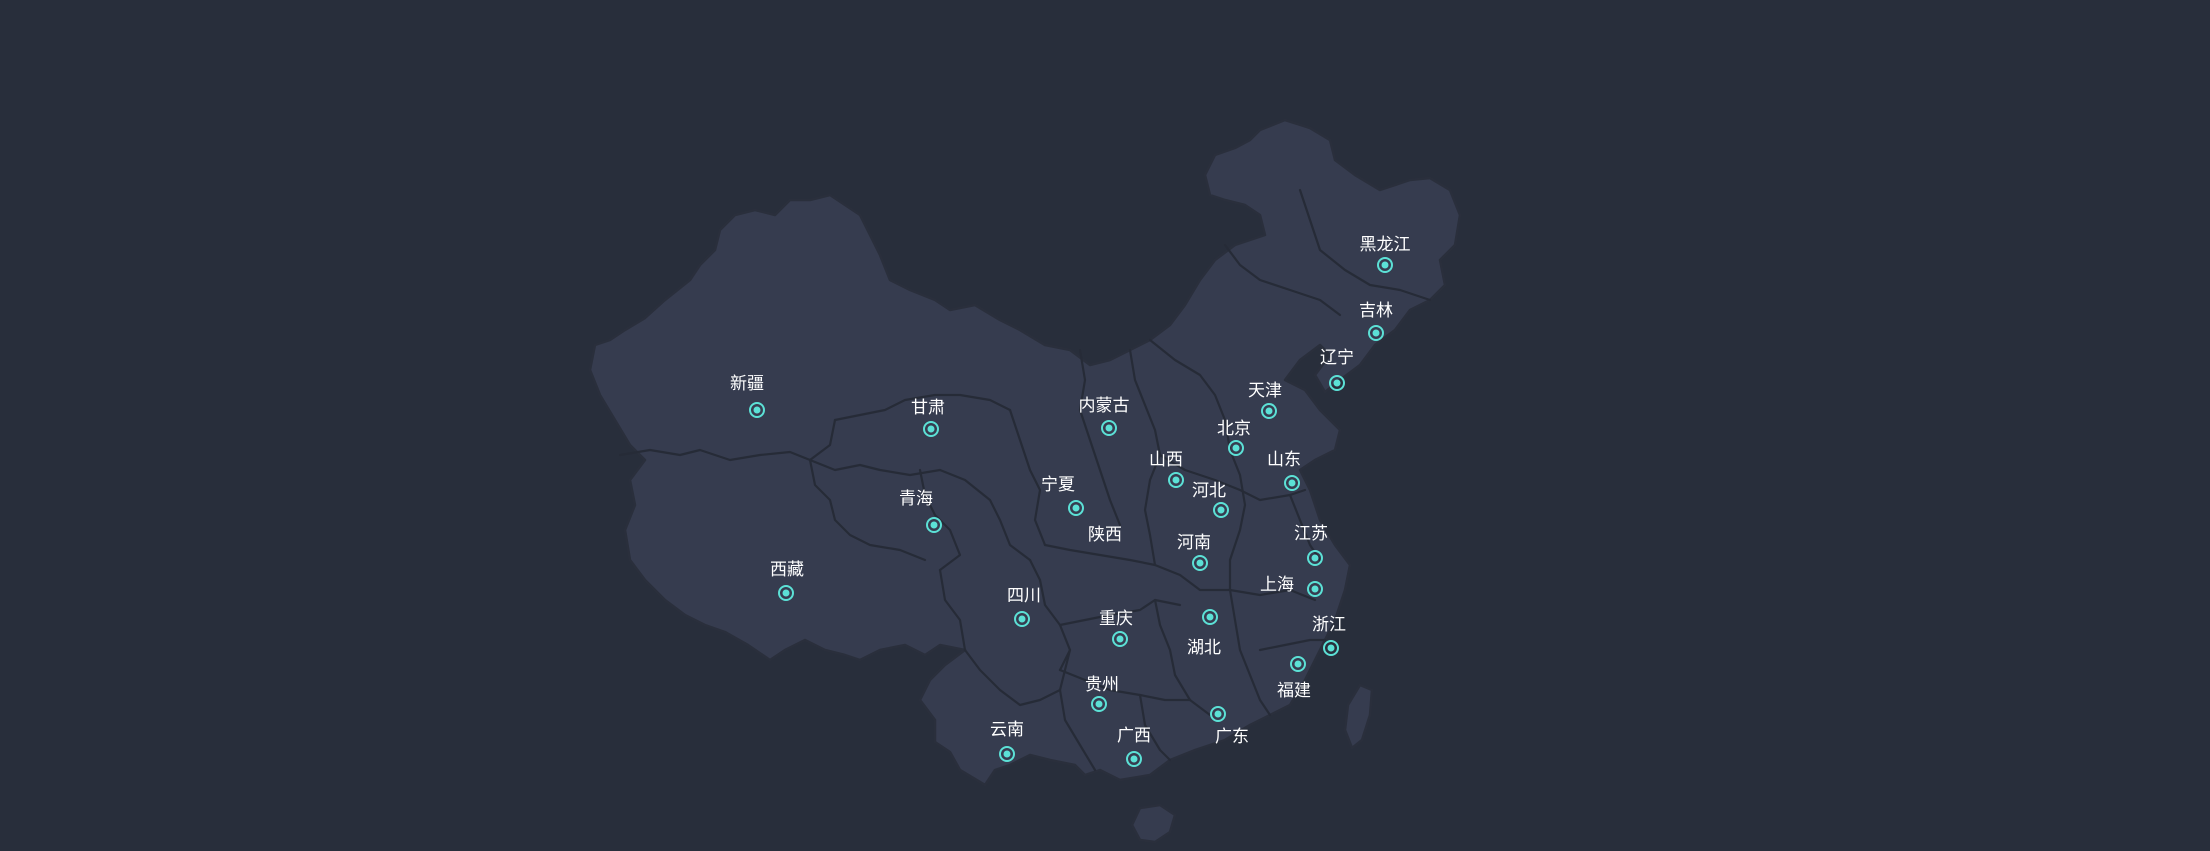 This screenshot has width=2210, height=851. What do you see at coordinates (1209, 491) in the screenshot?
I see `label-hebei: 河北` at bounding box center [1209, 491].